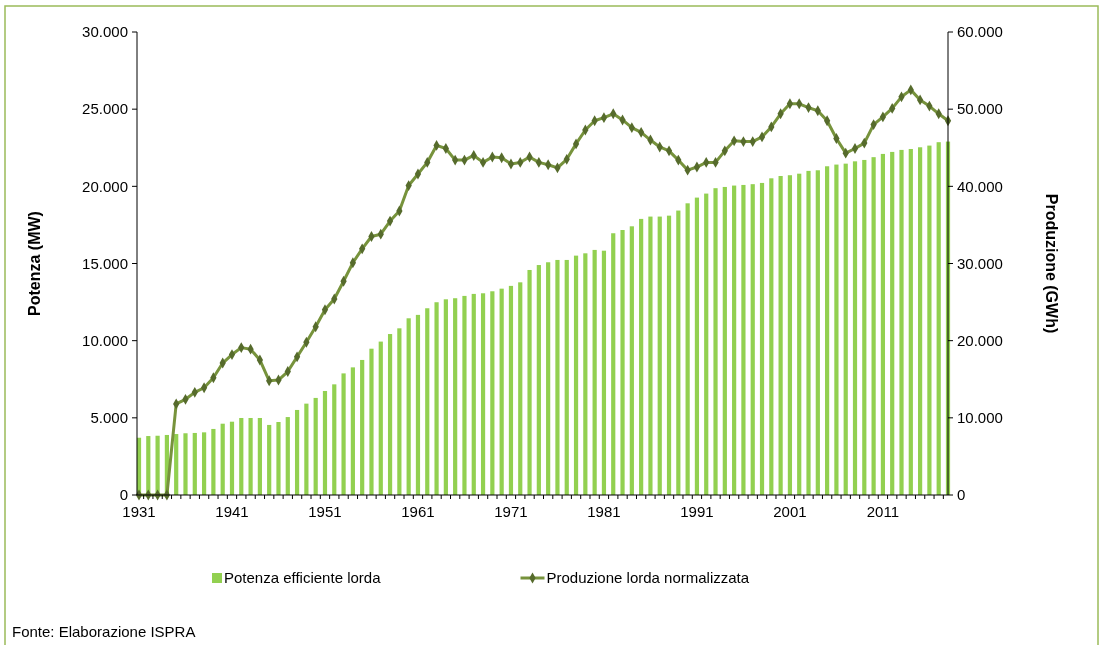  I want to click on y2-tick-label: 10.000, so click(980, 418).